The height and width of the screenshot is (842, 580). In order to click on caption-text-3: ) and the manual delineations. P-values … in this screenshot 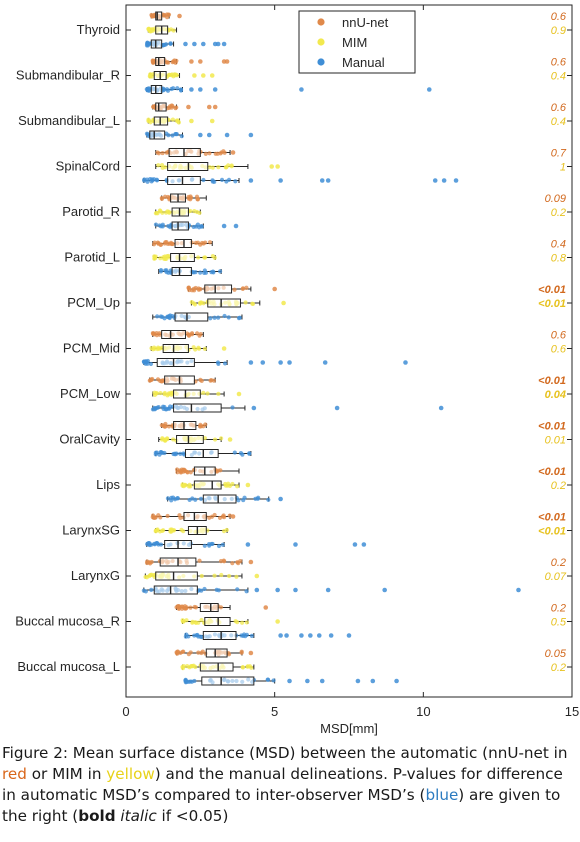, I will do `click(282, 784)`.